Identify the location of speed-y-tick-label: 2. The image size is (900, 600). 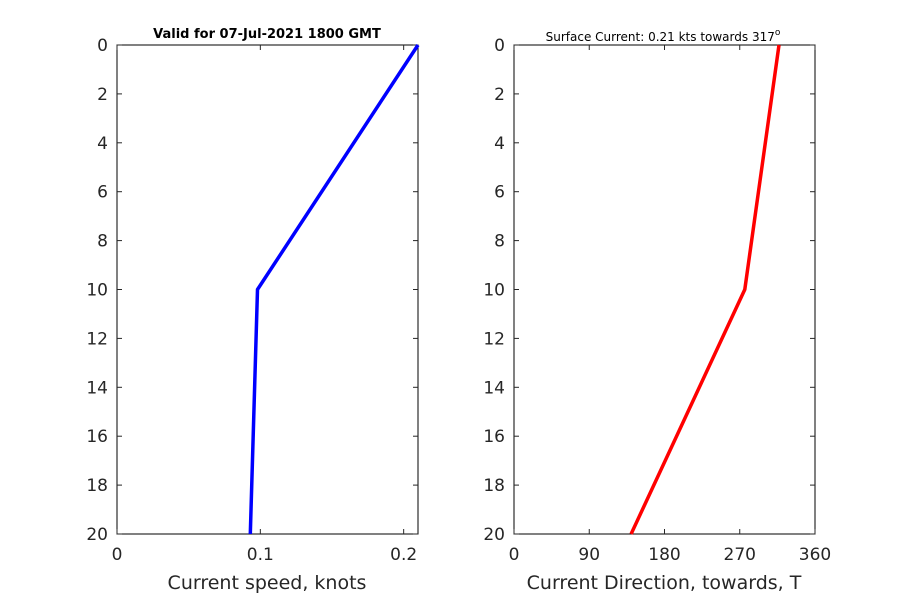
(102, 95).